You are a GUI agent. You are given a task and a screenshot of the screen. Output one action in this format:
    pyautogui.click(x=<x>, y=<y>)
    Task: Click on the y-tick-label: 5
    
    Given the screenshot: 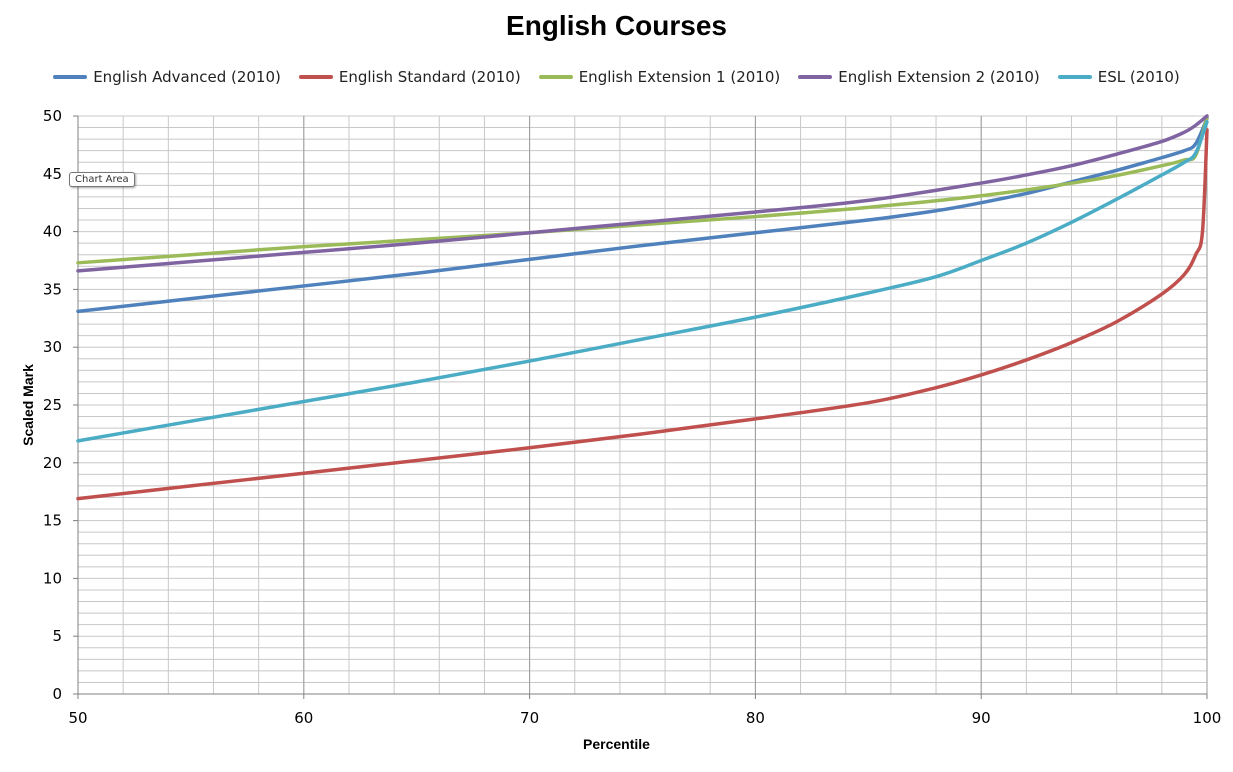 What is the action you would take?
    pyautogui.click(x=57, y=636)
    